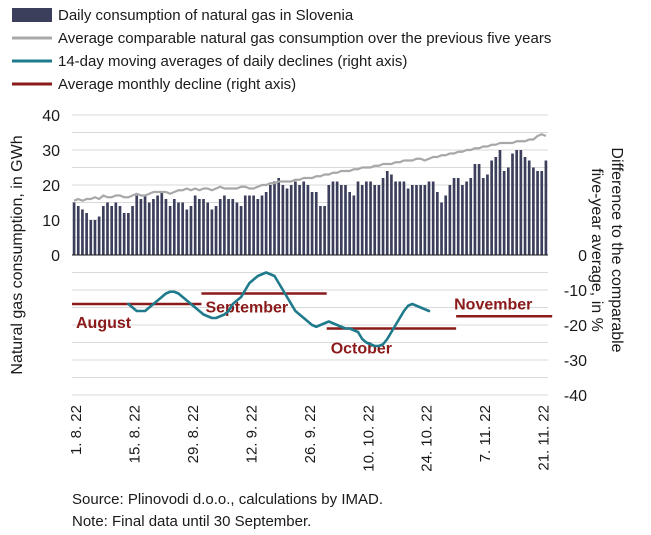 This screenshot has height=535, width=651. Describe the element at coordinates (51, 186) in the screenshot. I see `left-tick-label: 20` at that location.